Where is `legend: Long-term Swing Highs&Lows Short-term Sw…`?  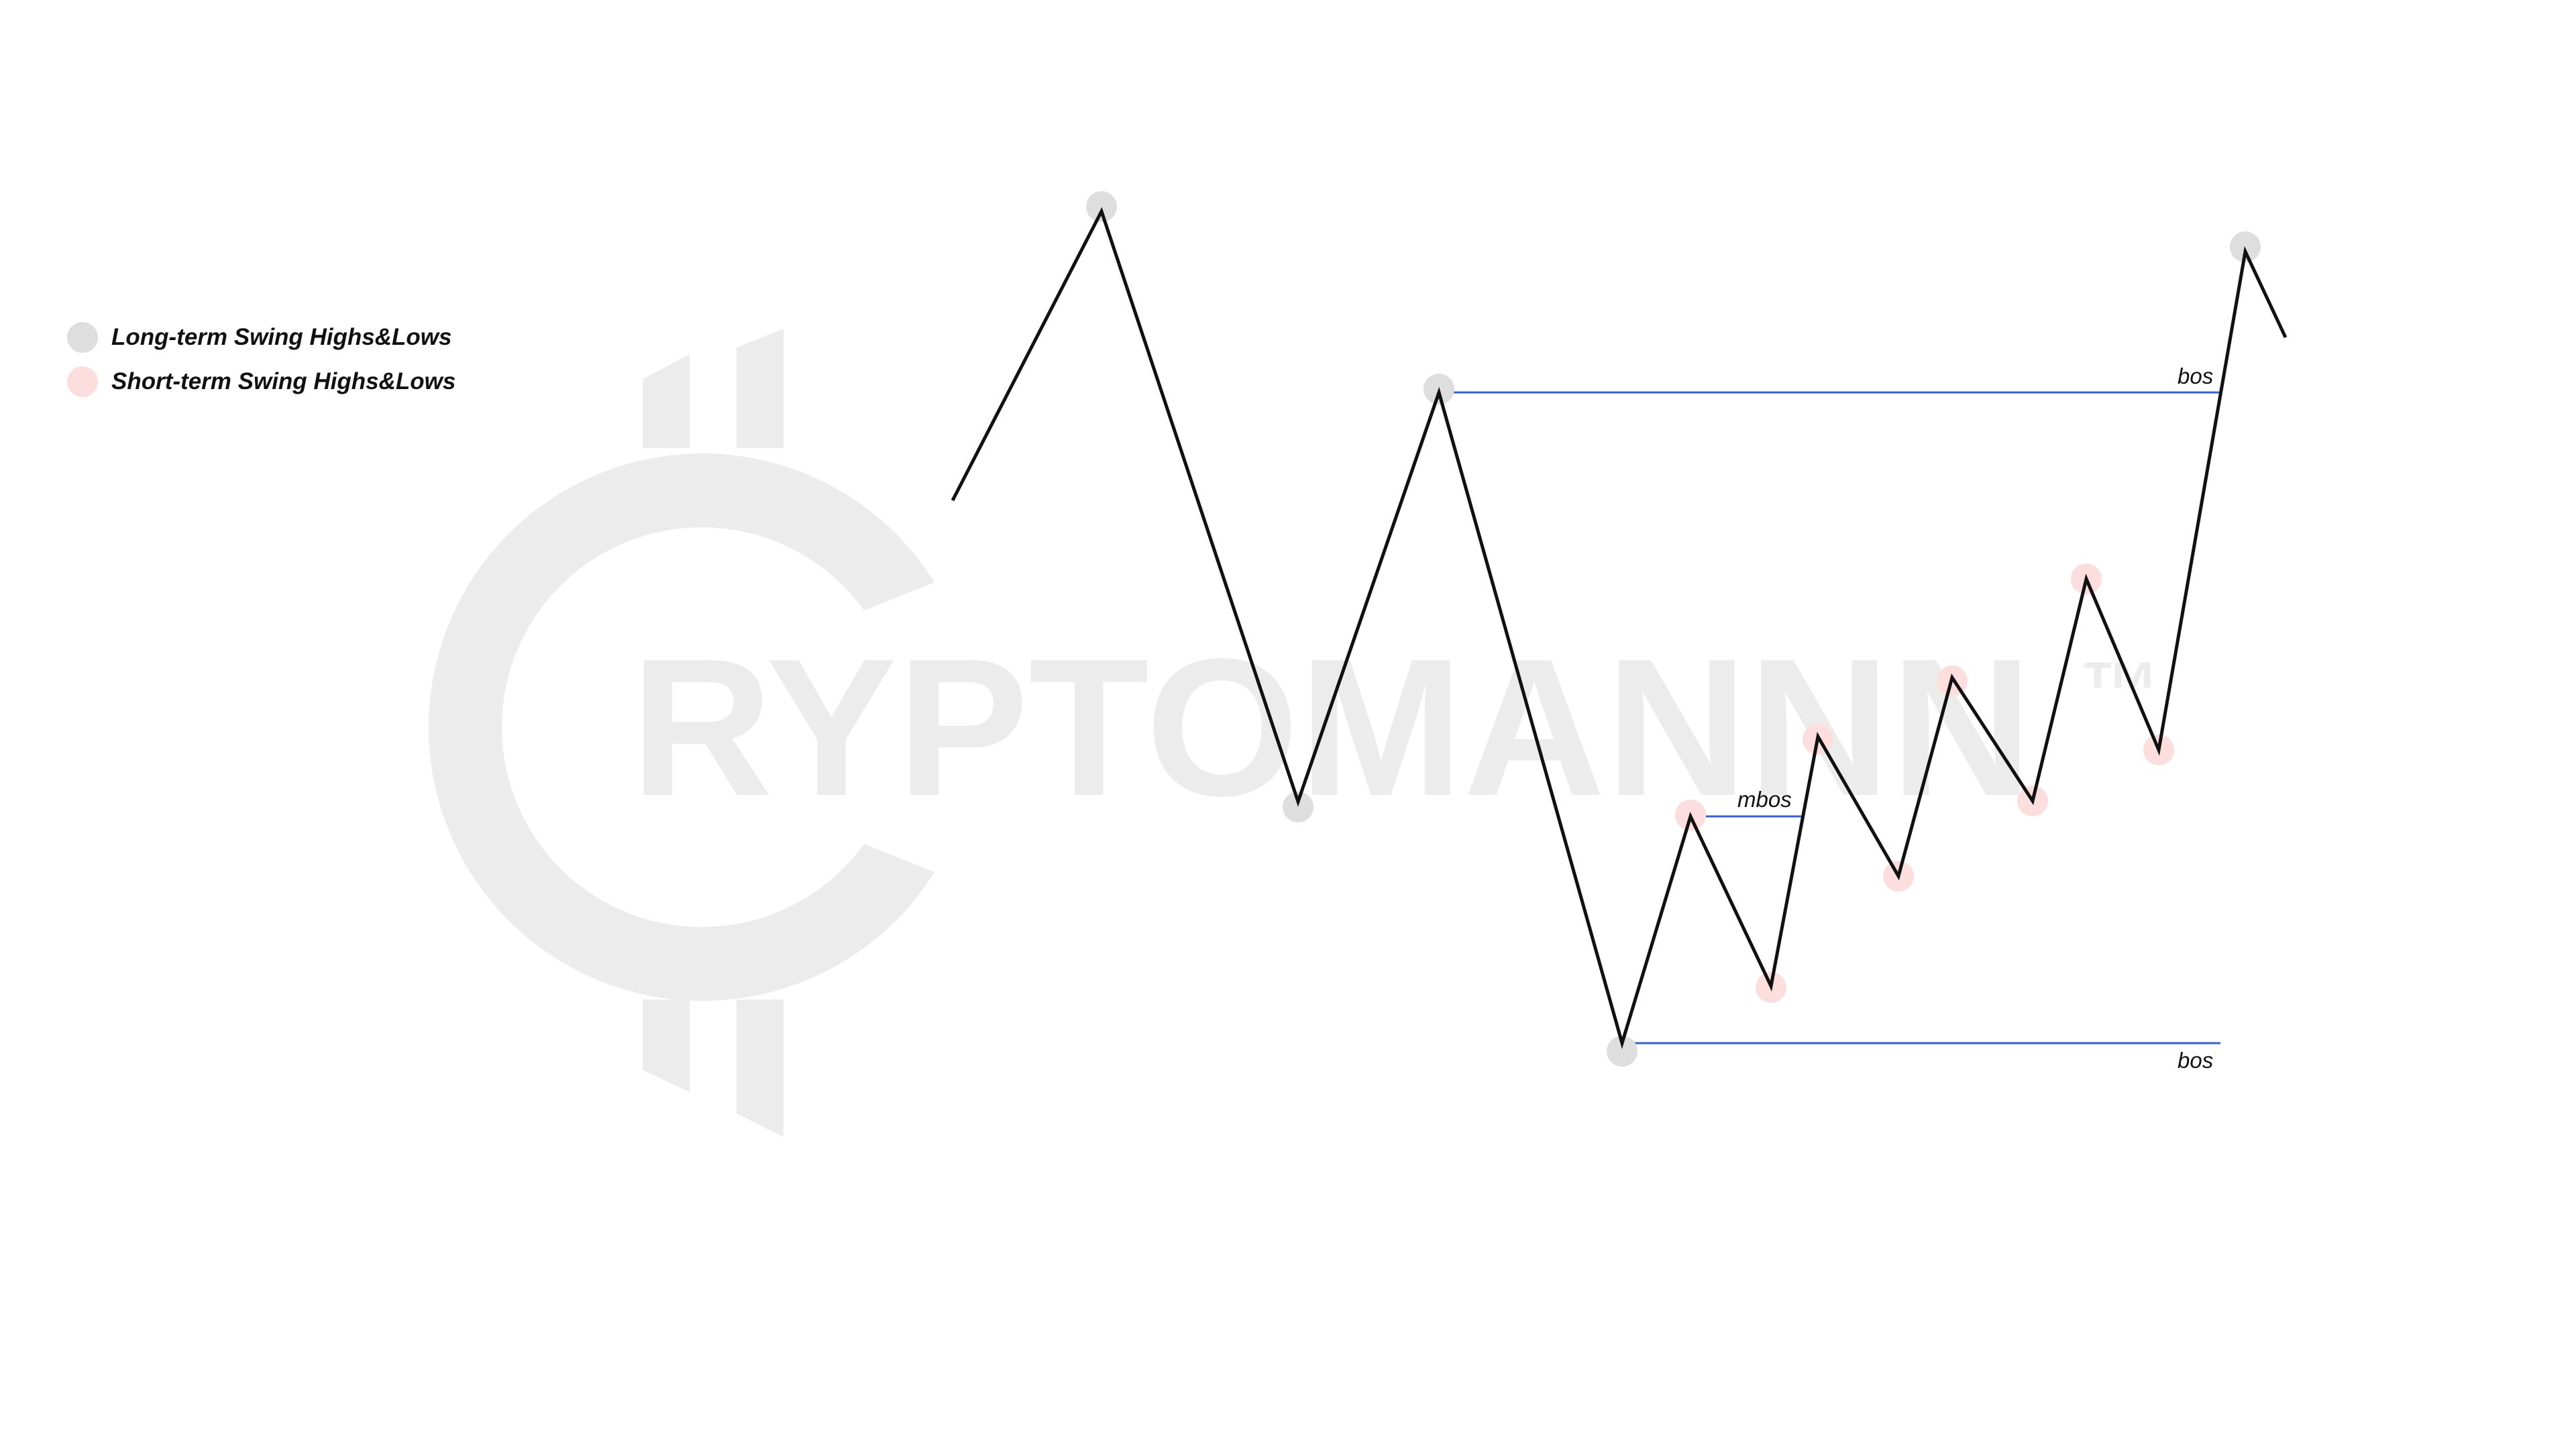 legend: Long-term Swing Highs&Lows Short-term Sw… is located at coordinates (261, 365).